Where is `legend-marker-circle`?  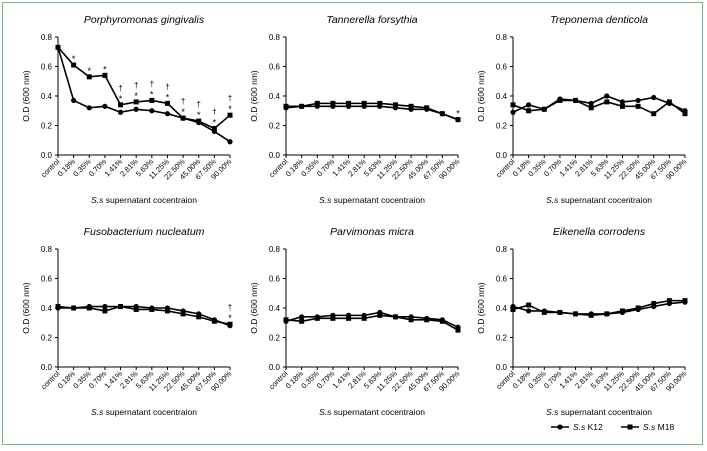 legend-marker-circle is located at coordinates (560, 427).